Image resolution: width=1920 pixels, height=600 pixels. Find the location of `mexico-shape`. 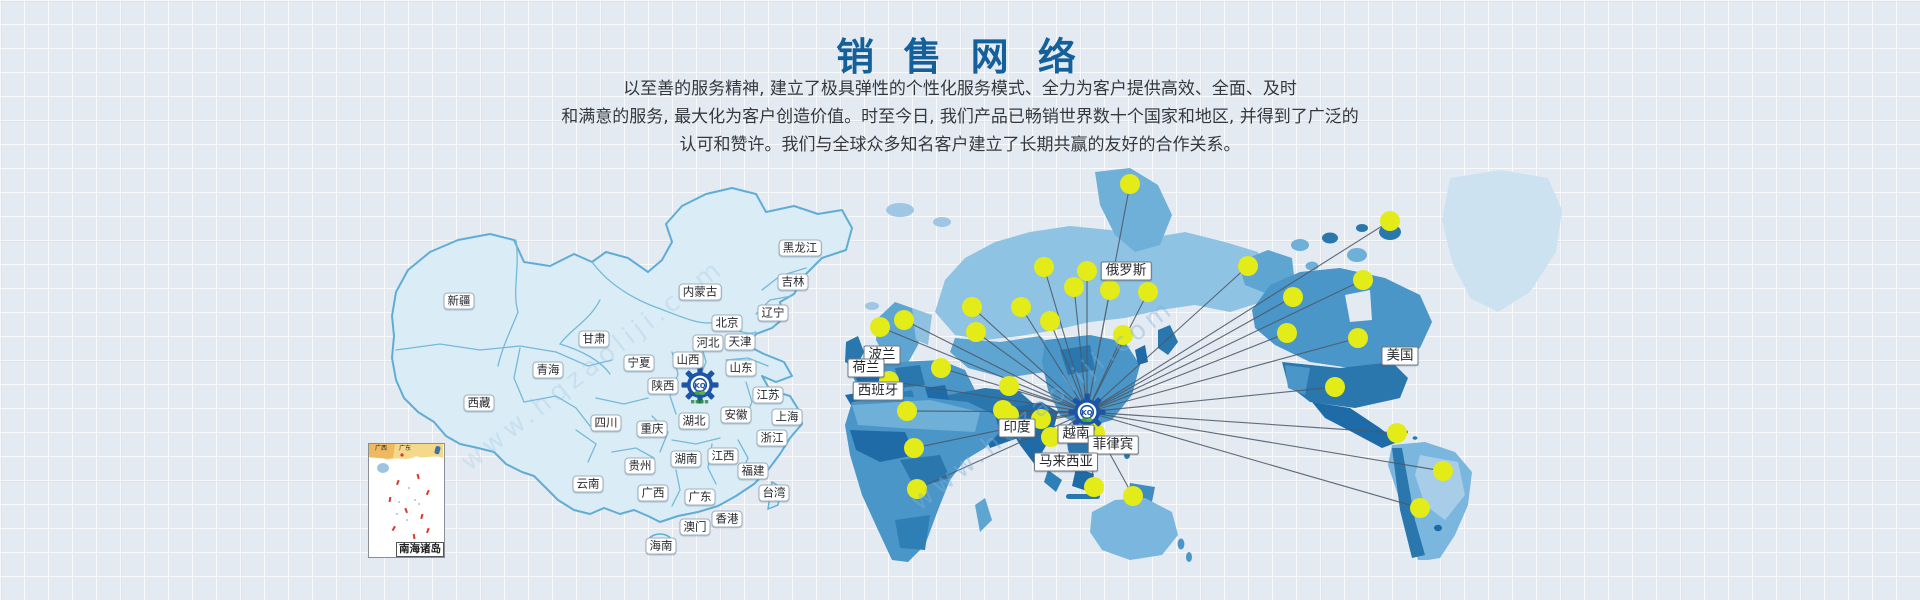

mexico-shape is located at coordinates (1355, 425).